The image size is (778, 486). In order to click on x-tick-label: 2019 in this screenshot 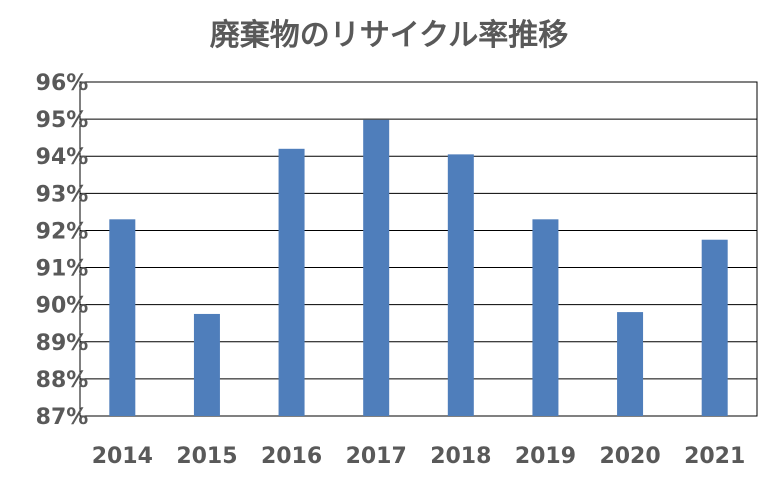, I will do `click(545, 456)`.